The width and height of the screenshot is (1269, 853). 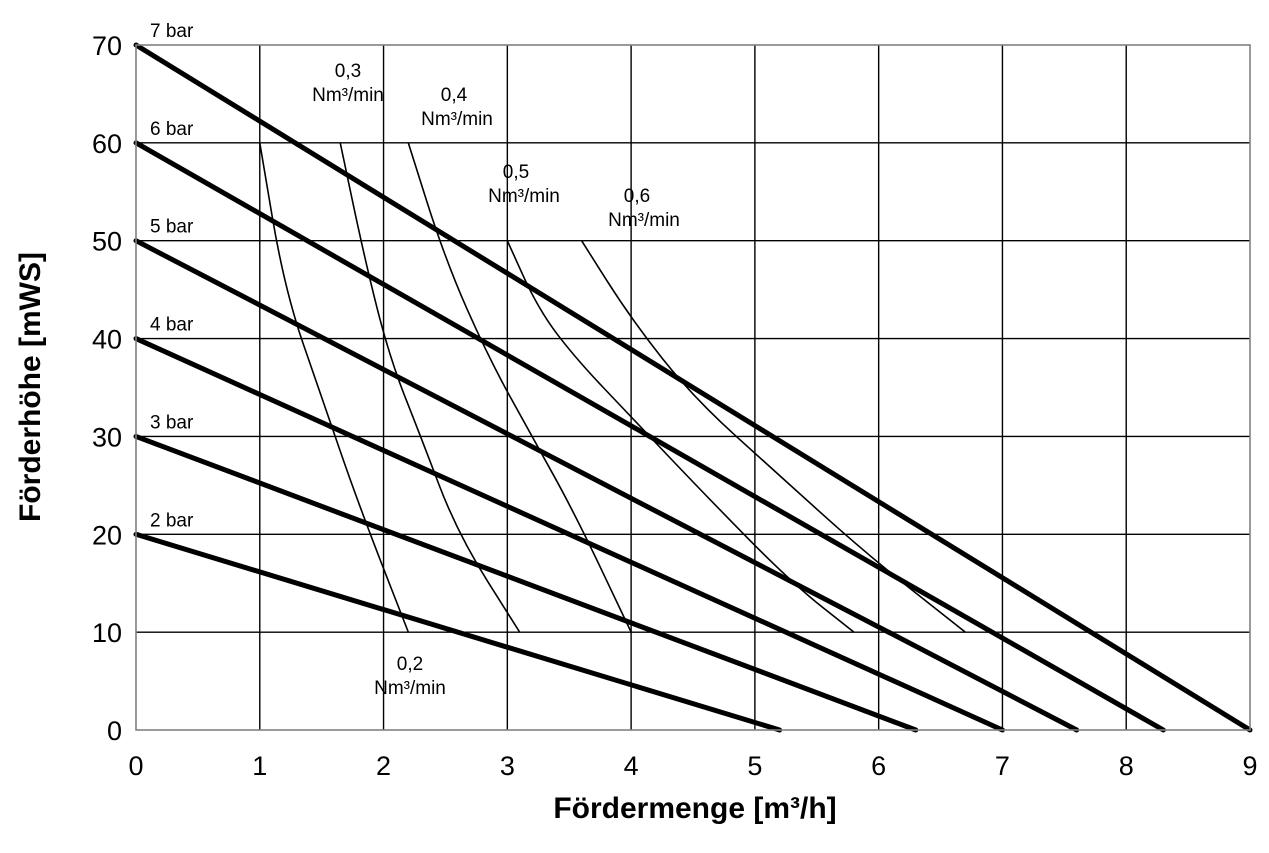 I want to click on y-tick-labels: 0 10 20 30 40 50 60 70, so click(x=107, y=388).